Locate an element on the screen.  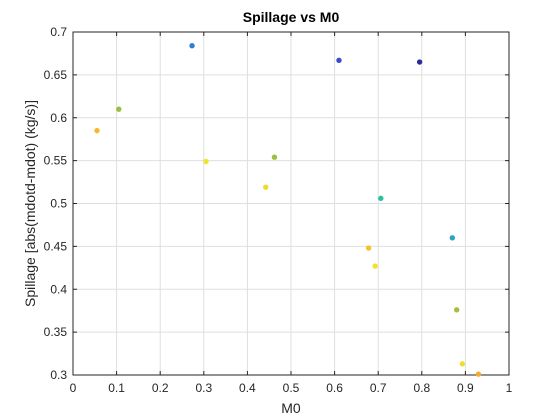
x-tick-label: 0.3 is located at coordinates (203, 388).